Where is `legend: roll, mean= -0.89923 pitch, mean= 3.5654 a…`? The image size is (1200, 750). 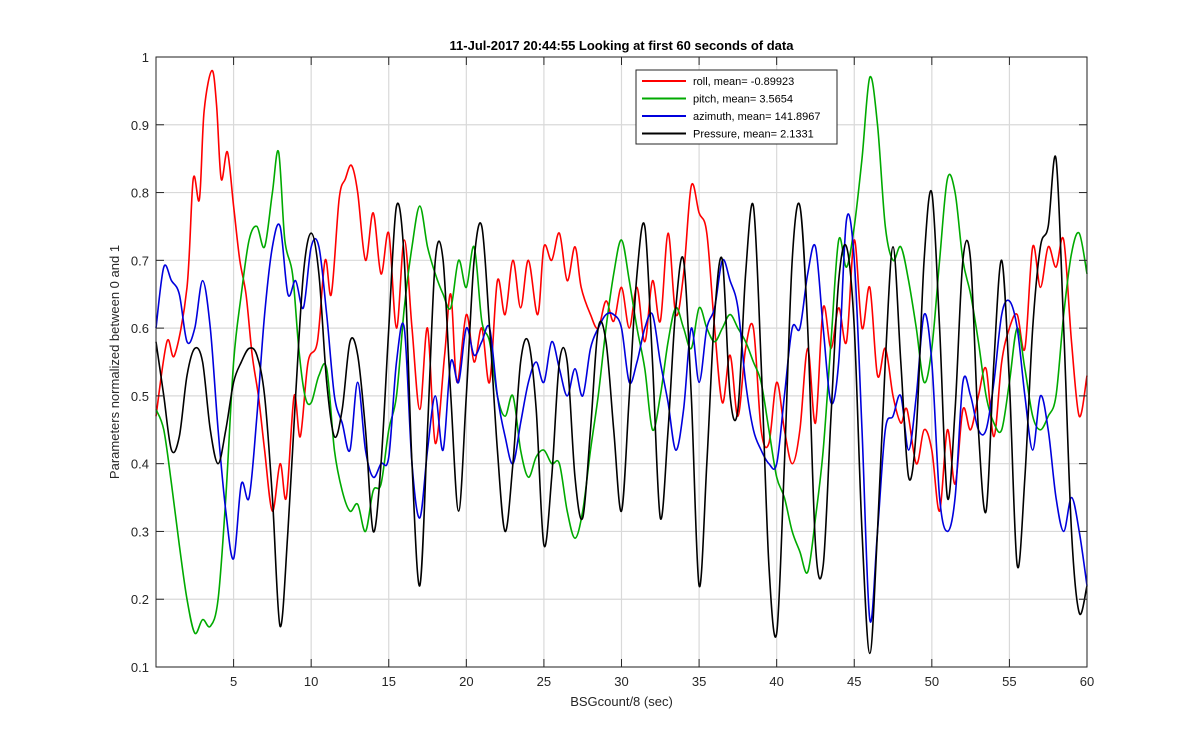
legend: roll, mean= -0.89923 pitch, mean= 3.5654 a… is located at coordinates (736, 107).